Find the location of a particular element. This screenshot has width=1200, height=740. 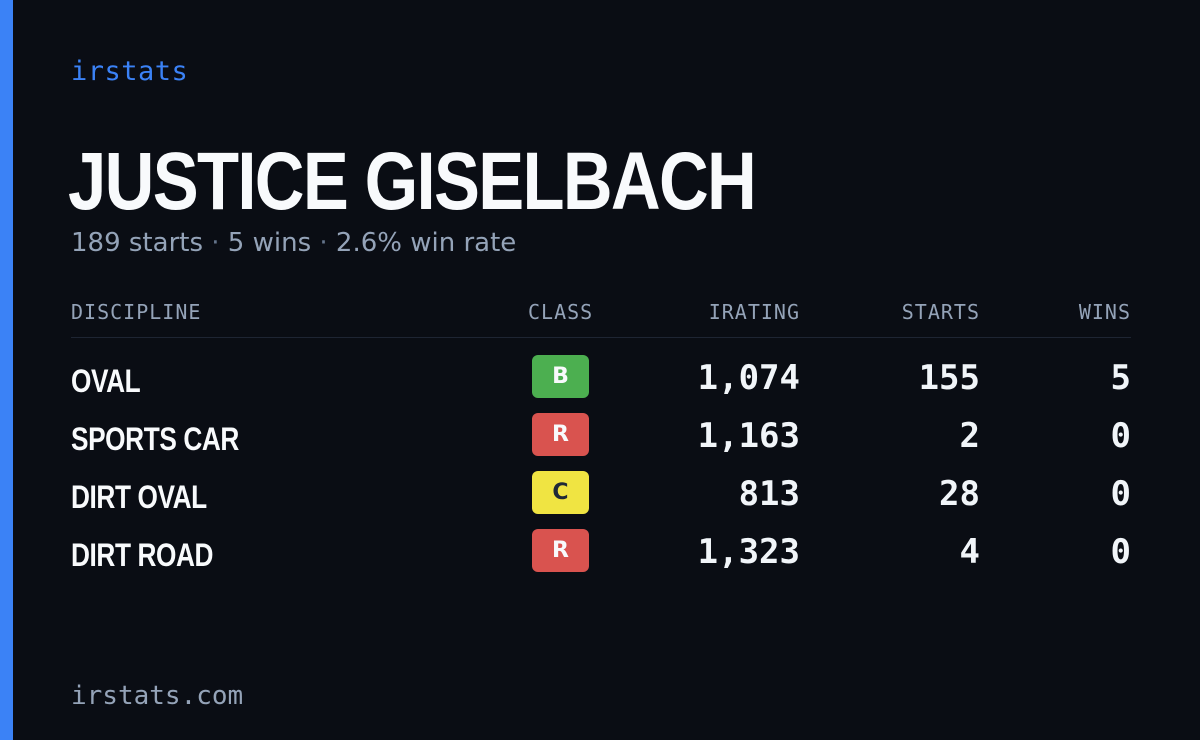

discipline-name: DIRT ROAD is located at coordinates (142, 555).